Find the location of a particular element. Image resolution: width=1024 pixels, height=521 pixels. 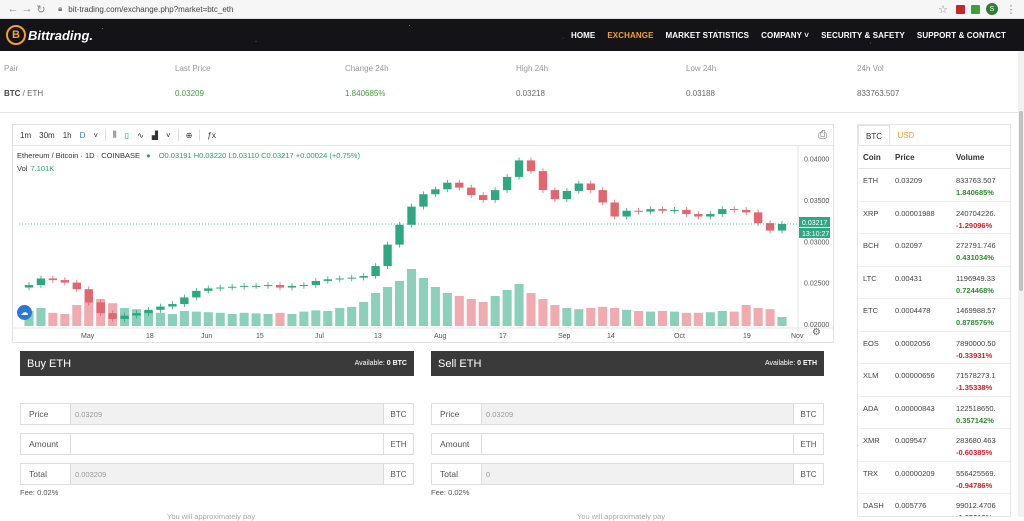

coin-price: 0.00001988 is located at coordinates (915, 213).